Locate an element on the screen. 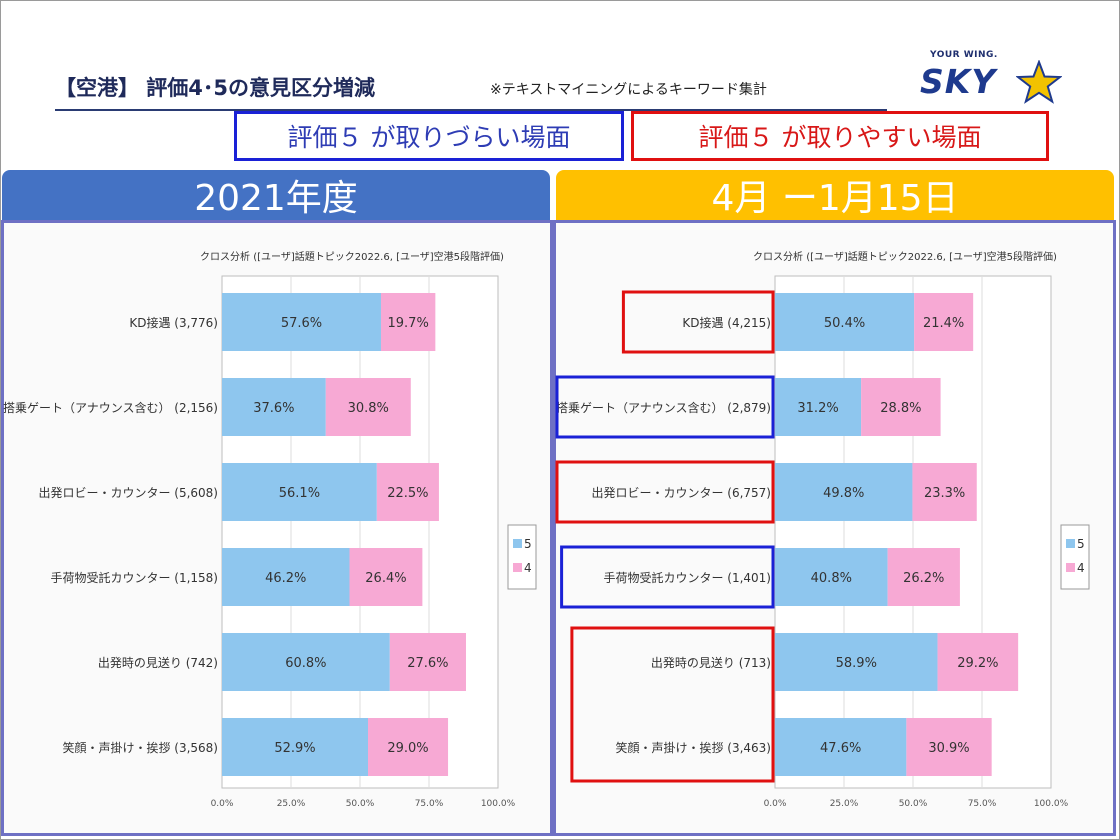 This screenshot has height=840, width=1120. chart-apr-jan-x-tick-label: 50.0% is located at coordinates (913, 804).